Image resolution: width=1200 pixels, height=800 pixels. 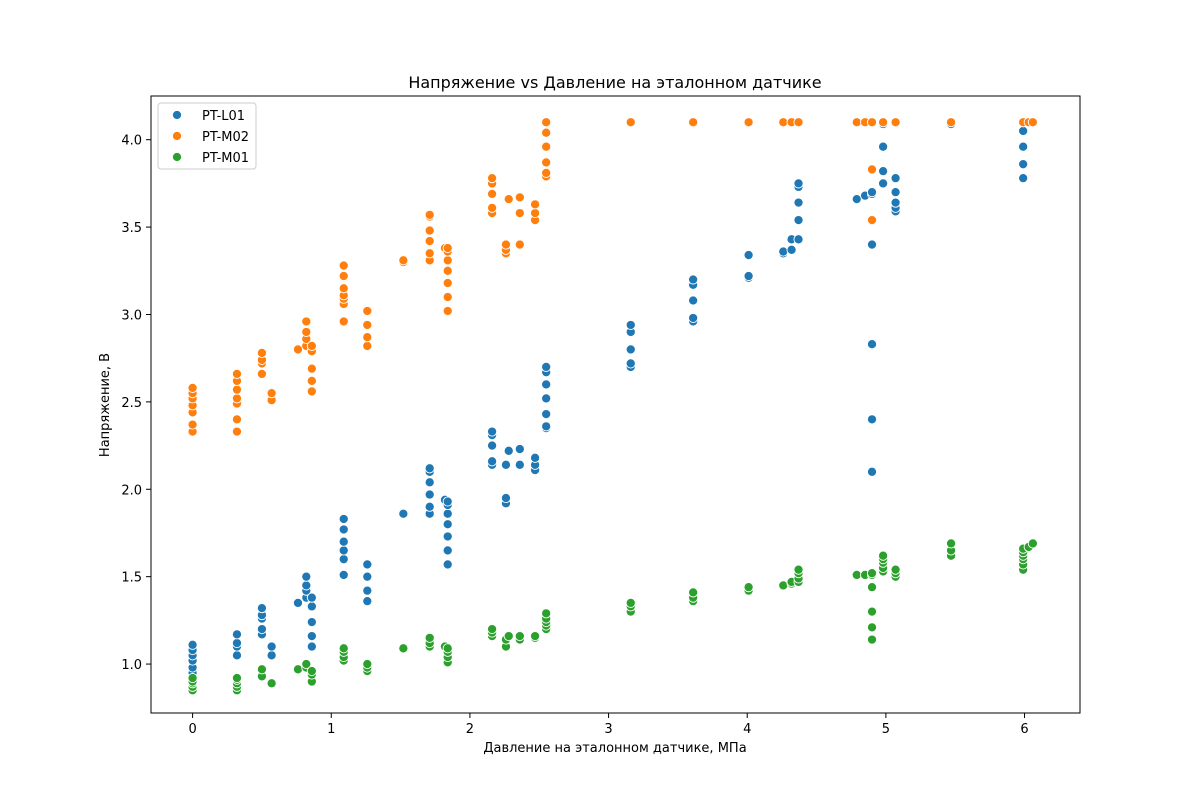 What do you see at coordinates (225, 158) in the screenshot?
I see `legend-label: PT-M01` at bounding box center [225, 158].